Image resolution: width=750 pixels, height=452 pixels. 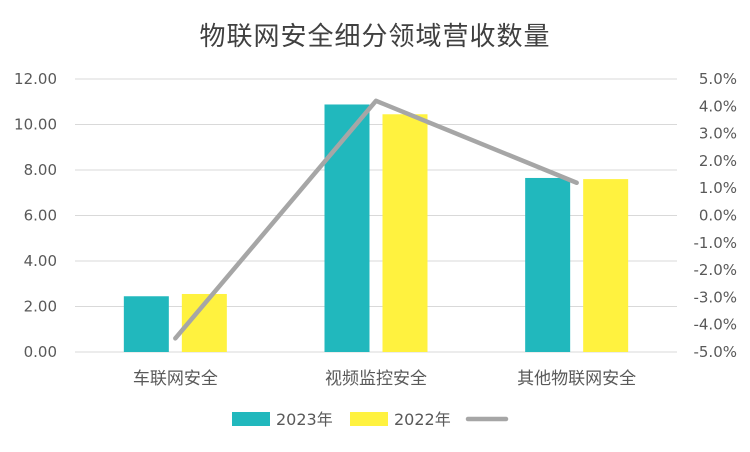 I want to click on y-left-tick-label: 6.00, so click(x=40, y=216).